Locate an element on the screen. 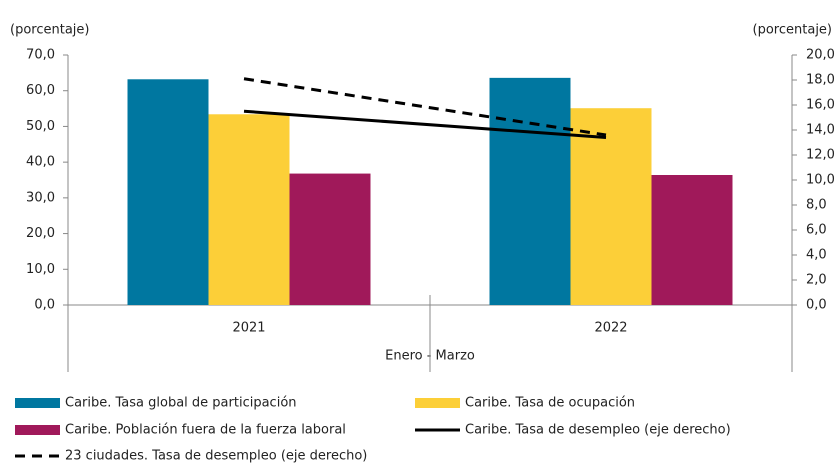 This screenshot has width=836, height=464. y-tick-label: 20,0 is located at coordinates (40, 233).